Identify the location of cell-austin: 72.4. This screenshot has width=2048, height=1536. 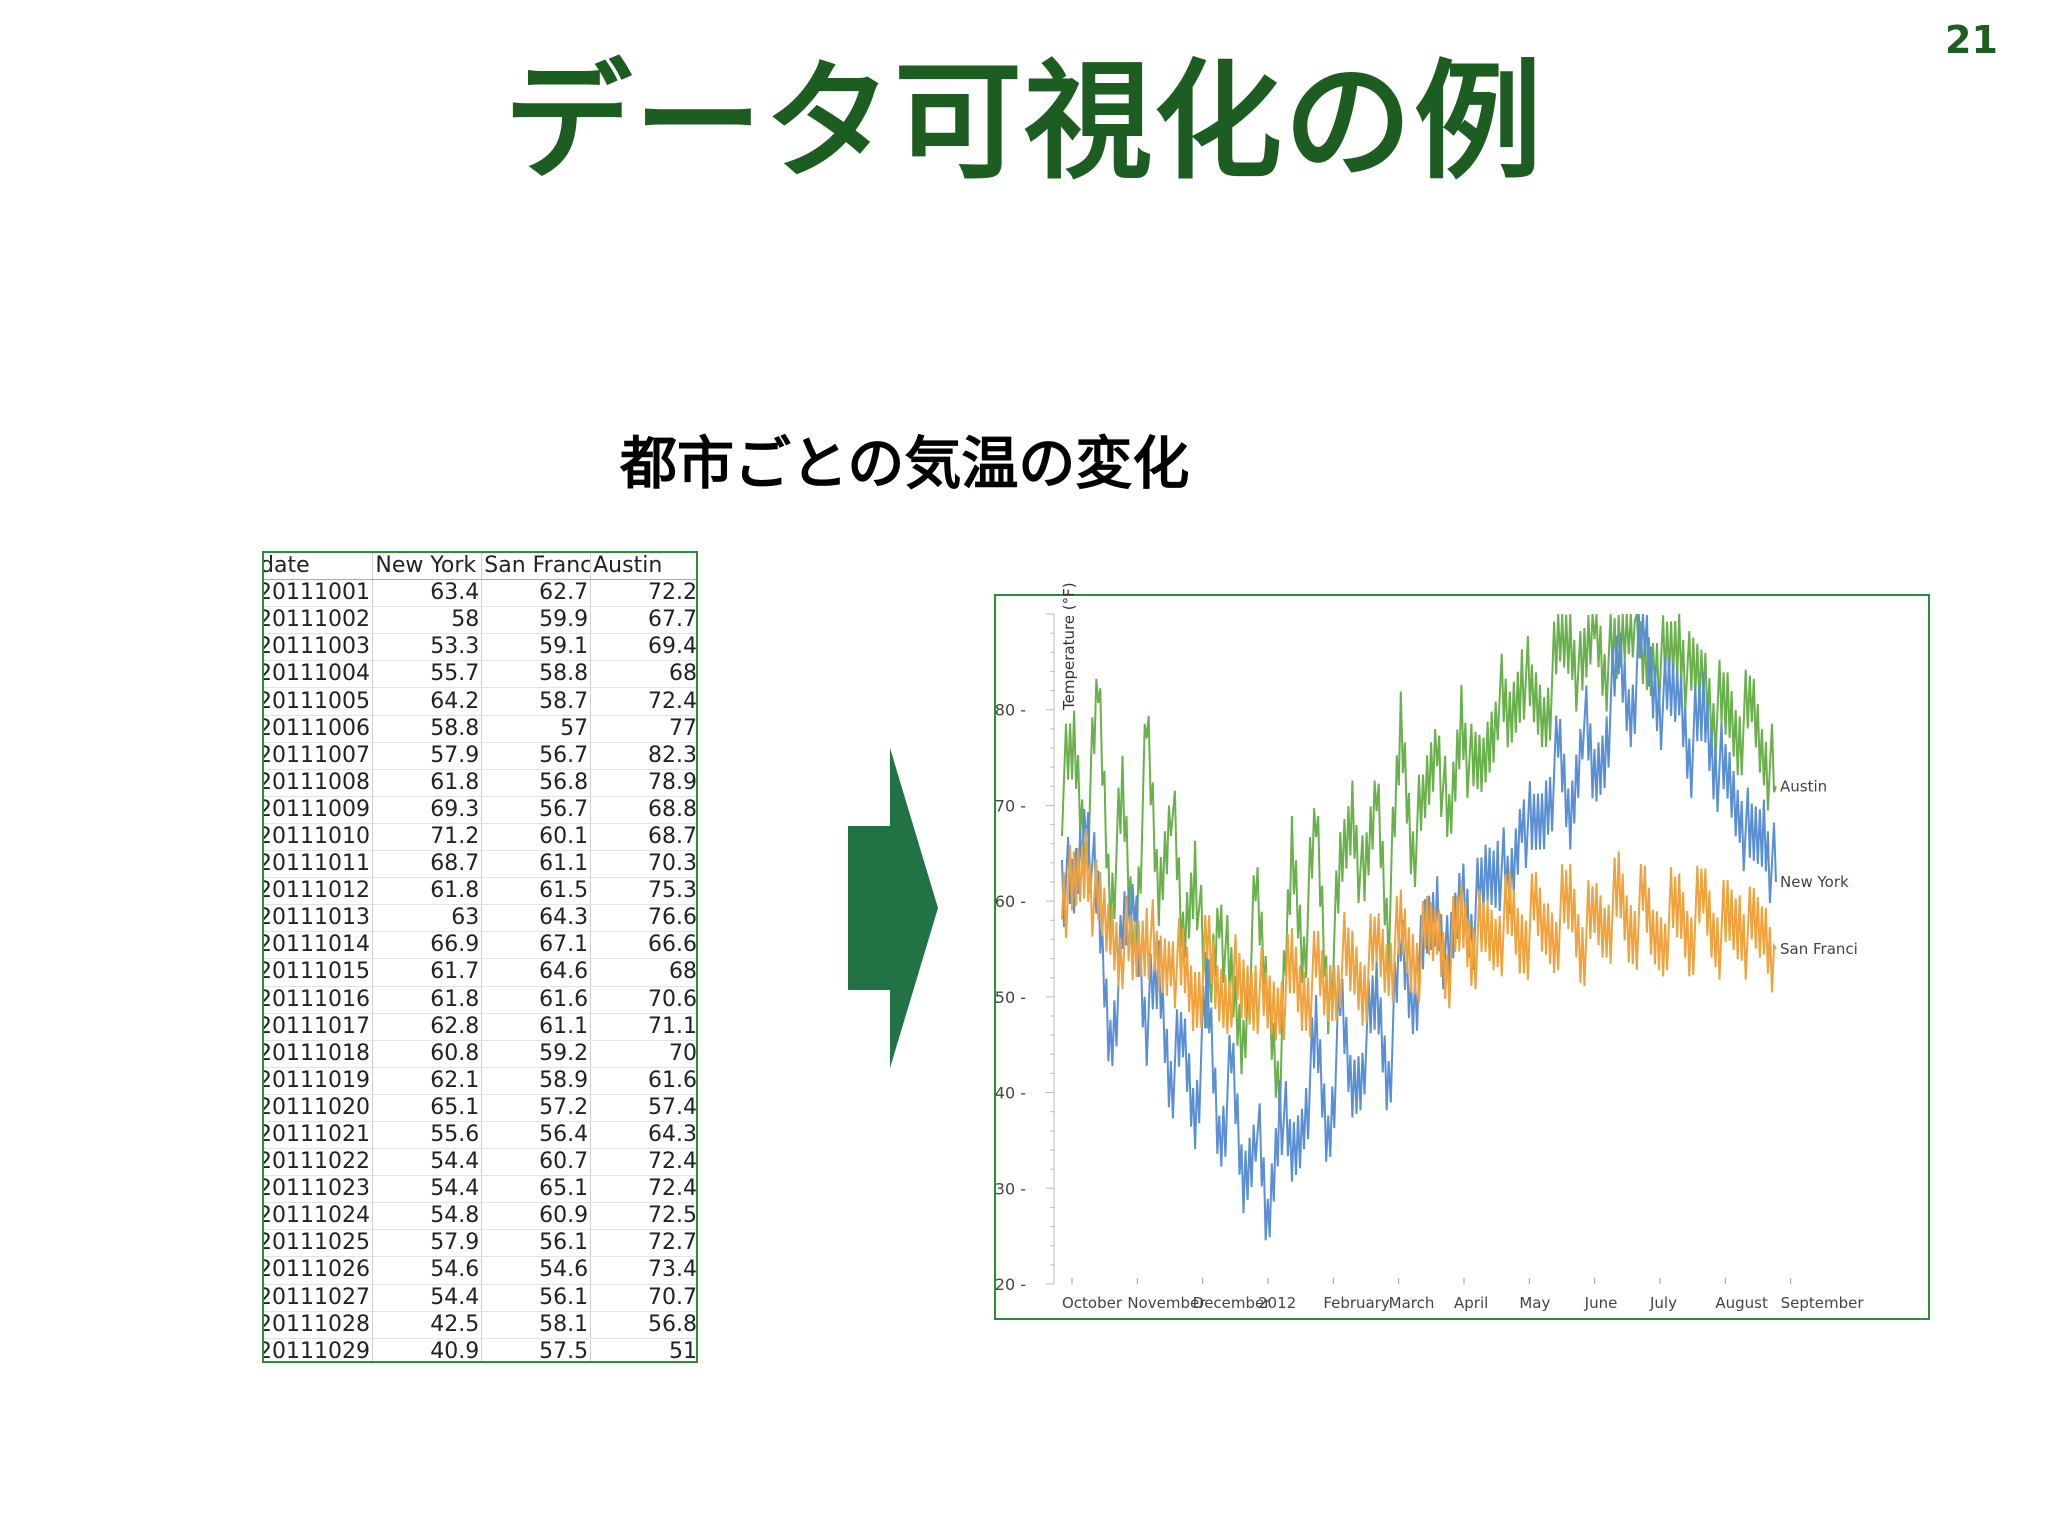
(643, 1189).